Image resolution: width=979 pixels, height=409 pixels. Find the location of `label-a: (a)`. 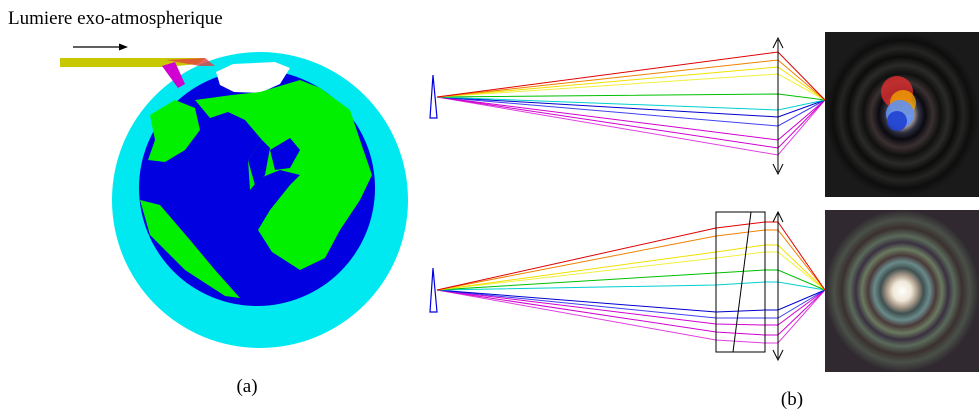

label-a: (a) is located at coordinates (246, 386).